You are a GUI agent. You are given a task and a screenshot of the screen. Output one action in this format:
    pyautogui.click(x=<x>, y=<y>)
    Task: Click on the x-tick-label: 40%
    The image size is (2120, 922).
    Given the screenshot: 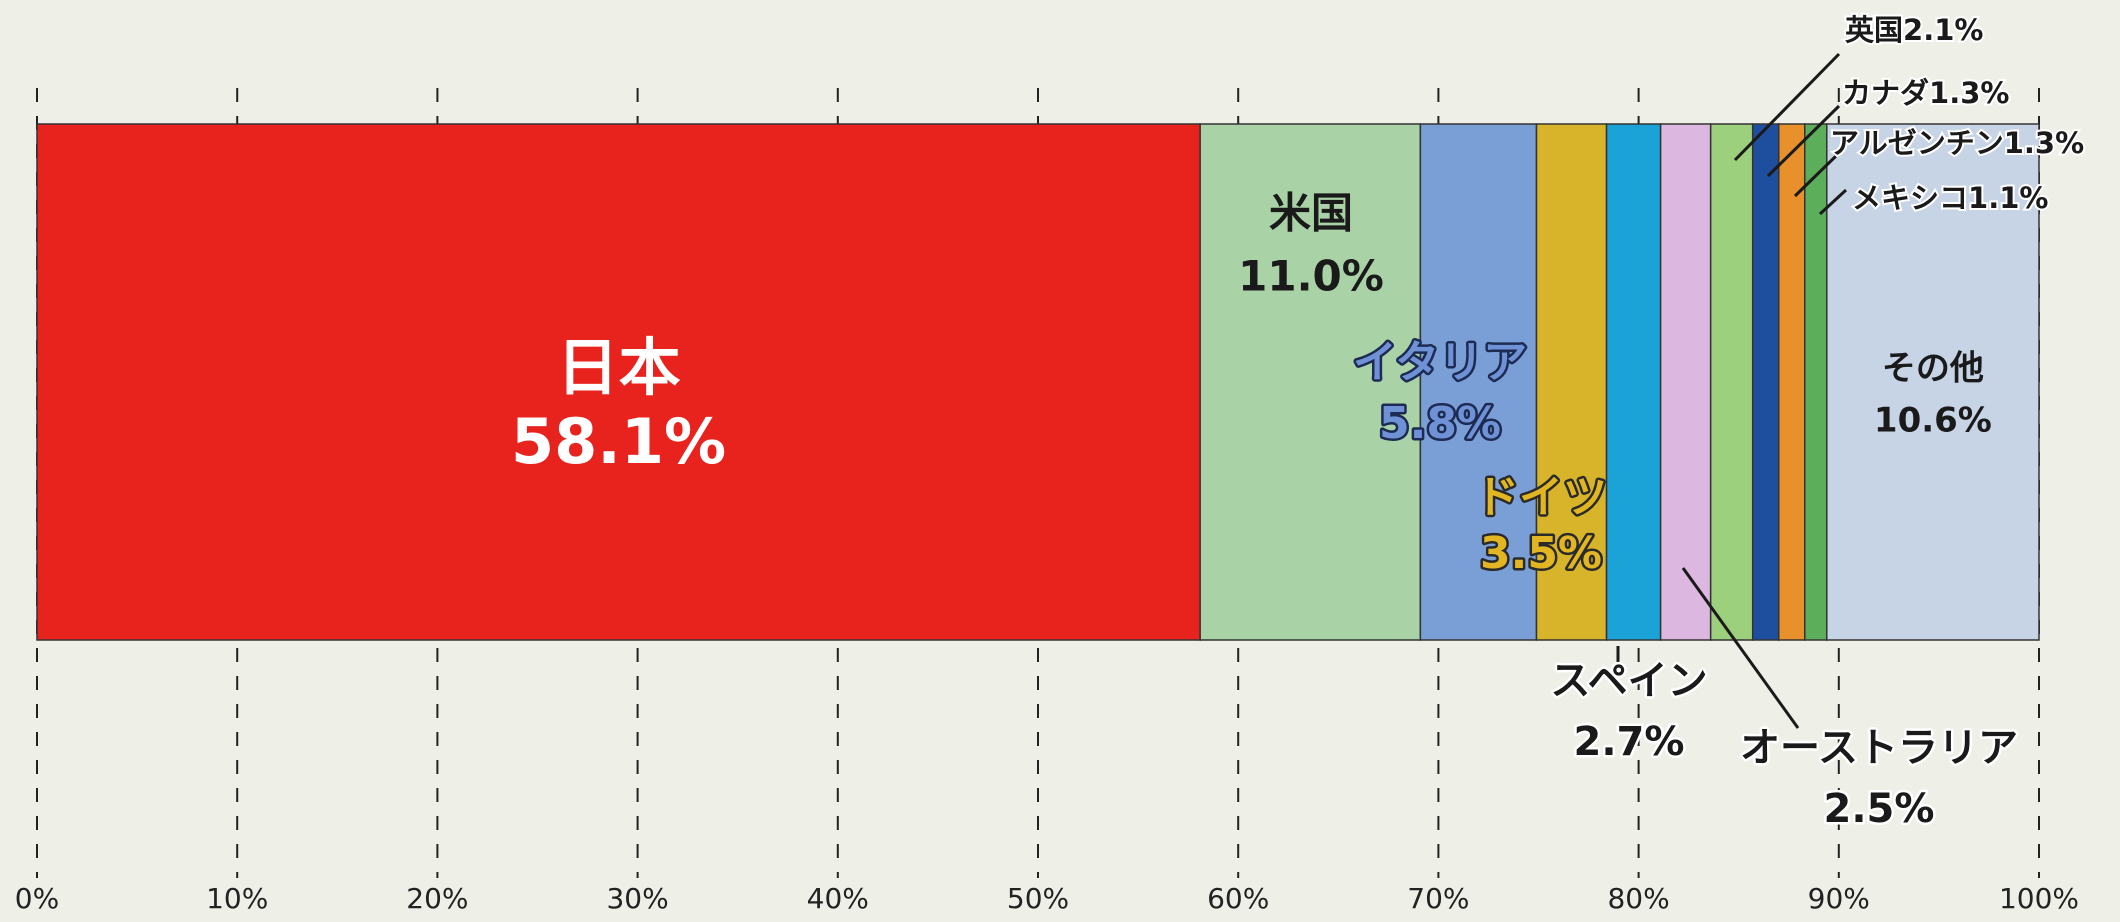 What is the action you would take?
    pyautogui.click(x=838, y=898)
    